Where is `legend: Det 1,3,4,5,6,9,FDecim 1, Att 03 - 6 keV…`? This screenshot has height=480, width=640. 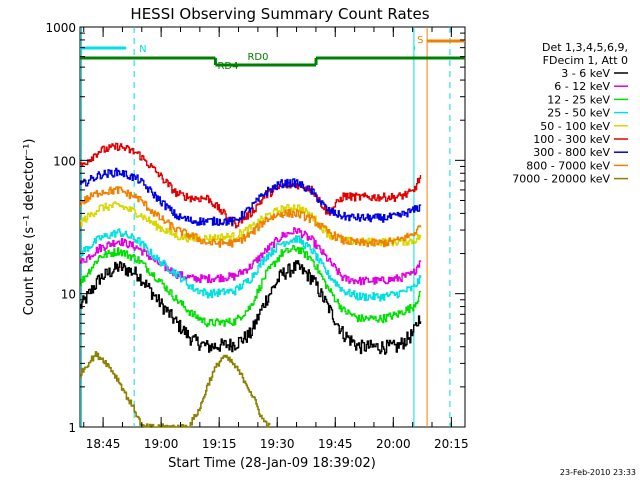
legend: Det 1,3,4,5,6,9,FDecim 1, Att 03 - 6 keV… is located at coordinates (570, 113).